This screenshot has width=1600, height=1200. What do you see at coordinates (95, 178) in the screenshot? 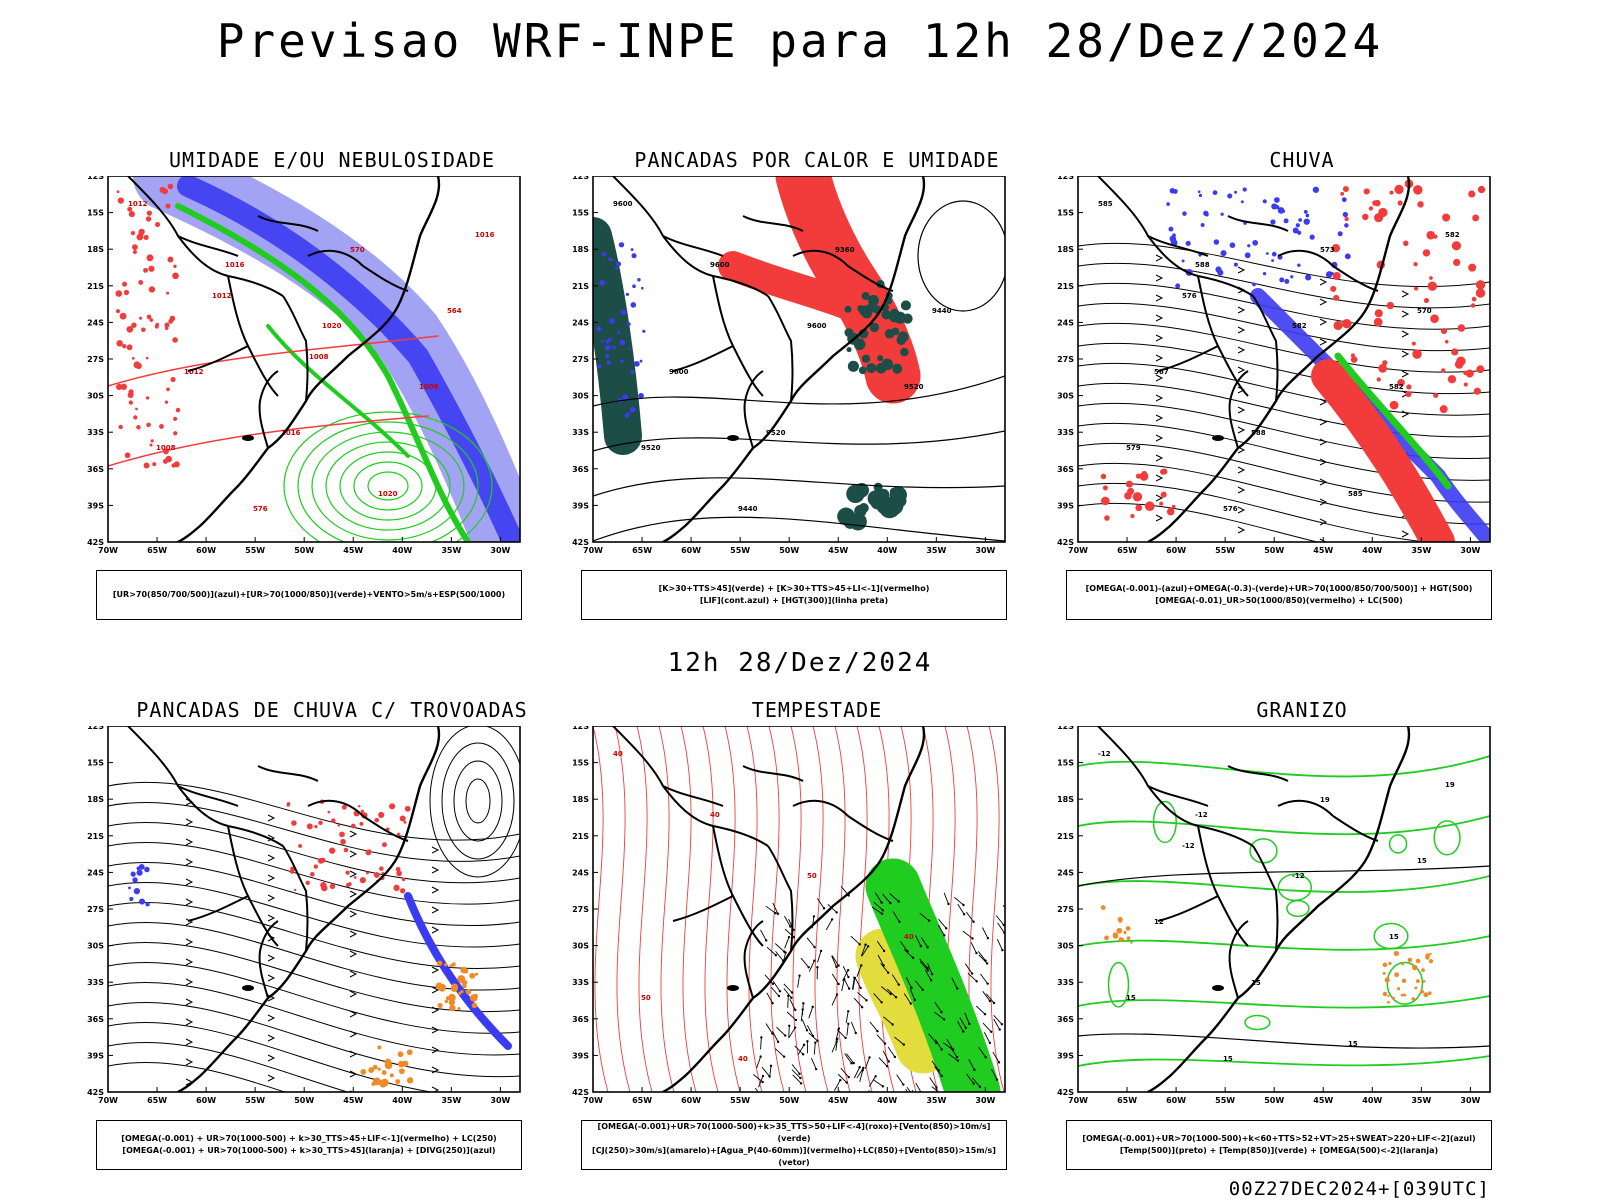
I see `lat-label: 12S` at bounding box center [95, 178].